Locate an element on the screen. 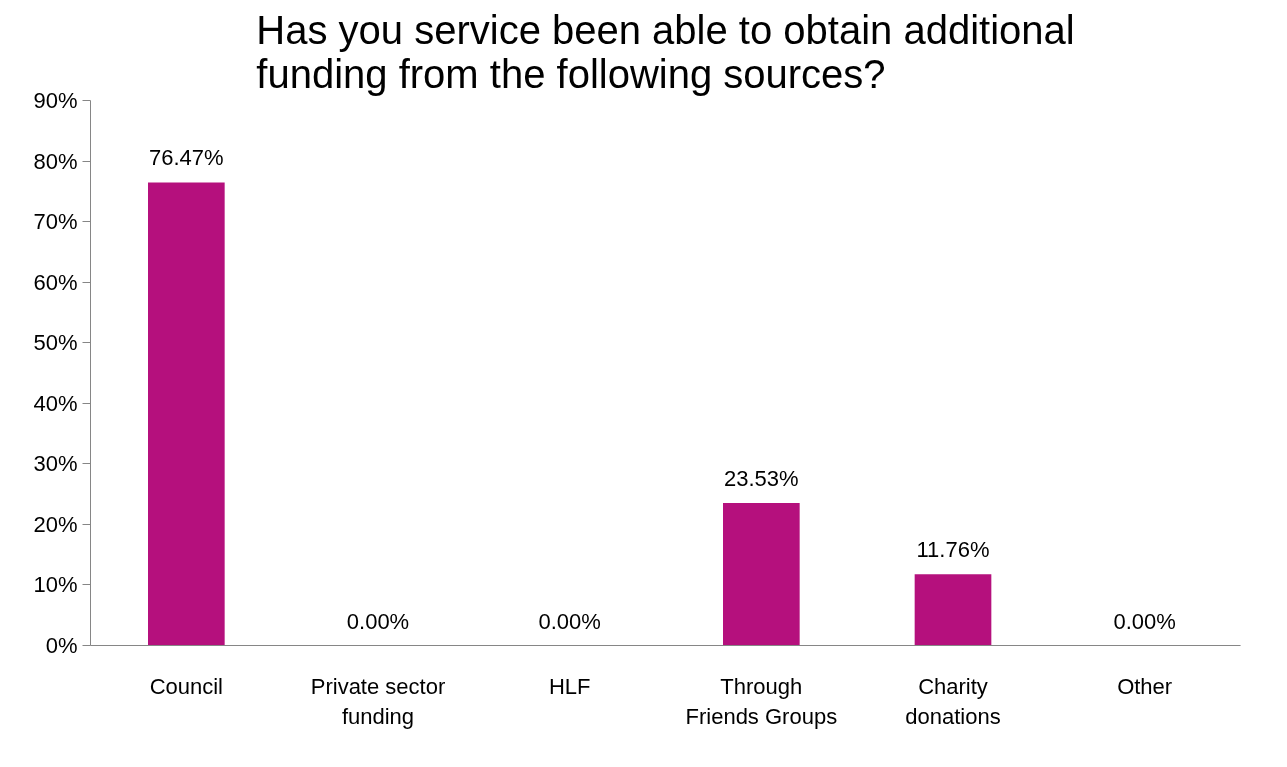 The width and height of the screenshot is (1287, 767). x-tick-label: Council is located at coordinates (186, 686).